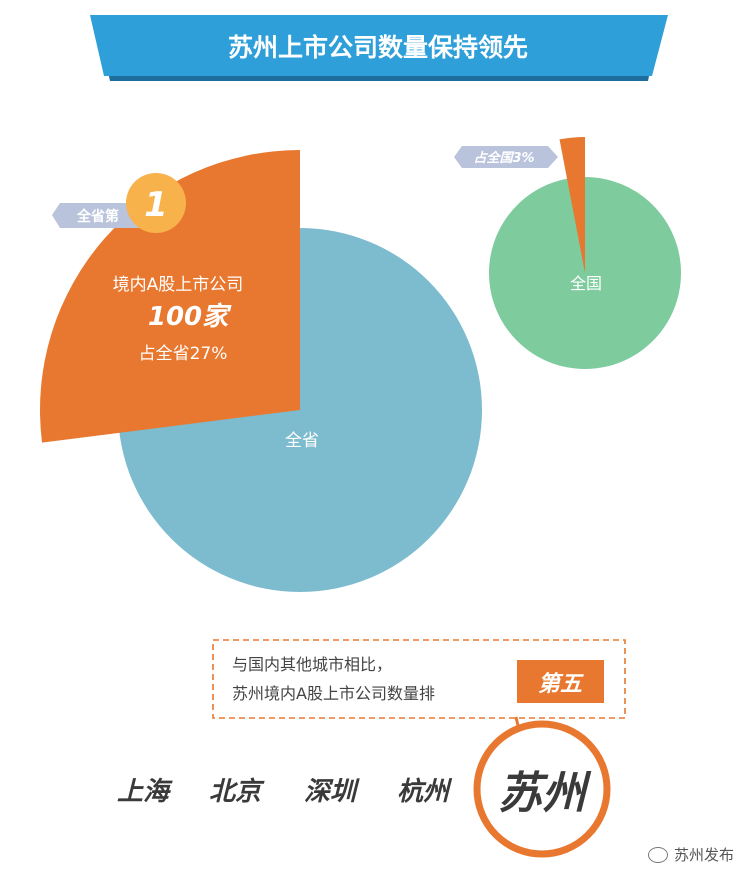 The height and width of the screenshot is (879, 756). I want to click on watermark: 苏州发布, so click(690, 854).